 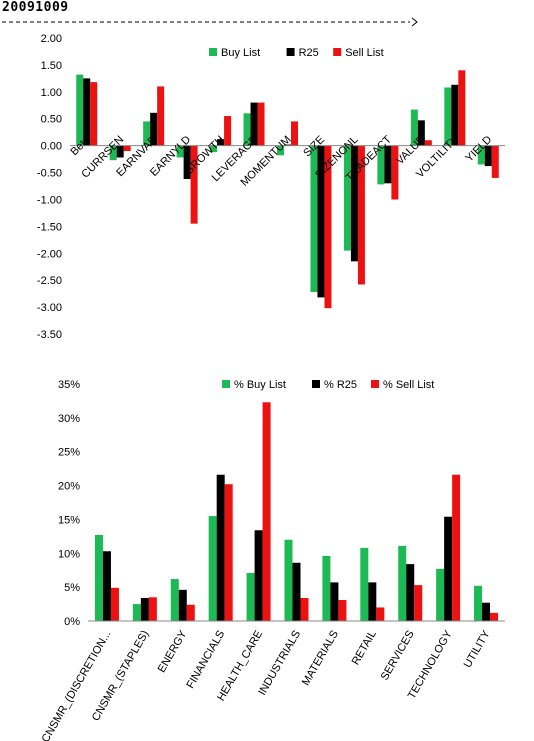 I want to click on legend-entry: Sell List, so click(x=364, y=53).